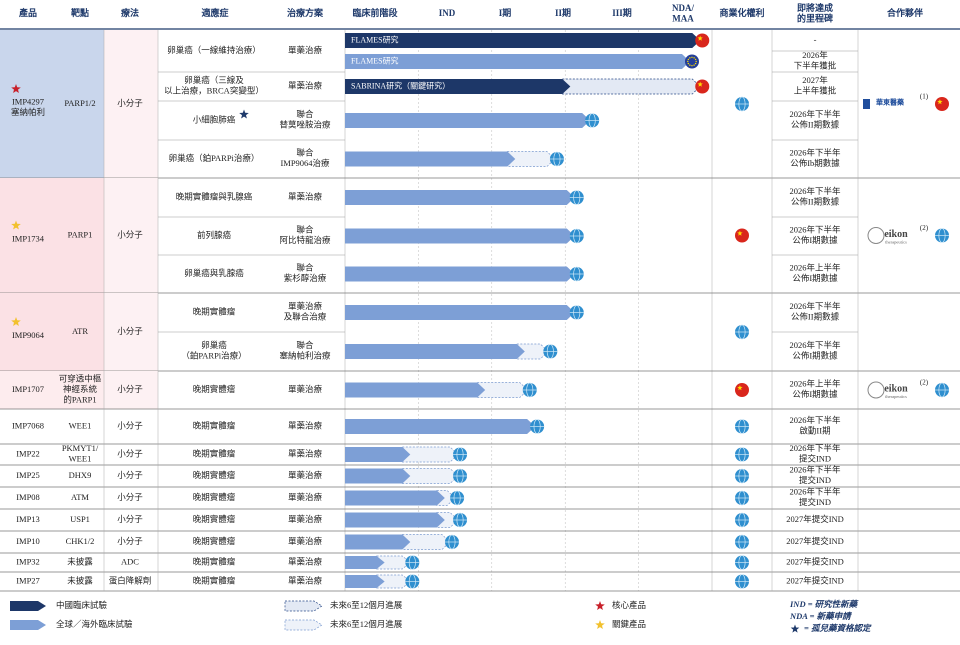 The height and width of the screenshot is (645, 960). I want to click on partner-sub: therapeutics, so click(896, 242).